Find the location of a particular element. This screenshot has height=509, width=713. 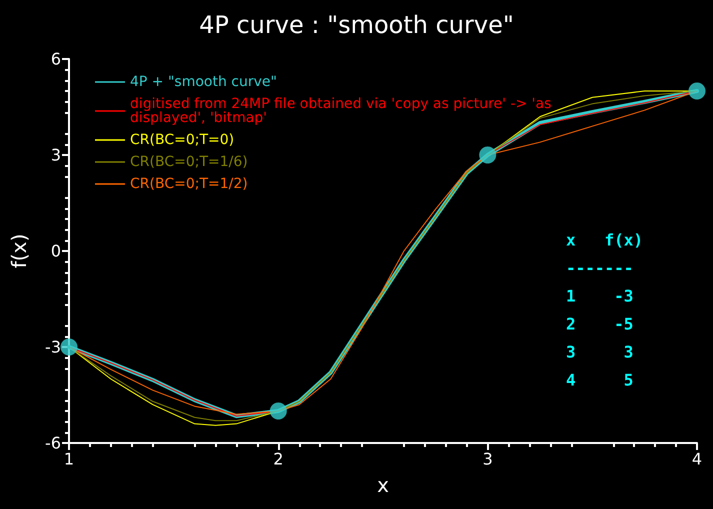

legend-label: CR(BC=0;T=1/2) is located at coordinates (189, 184).